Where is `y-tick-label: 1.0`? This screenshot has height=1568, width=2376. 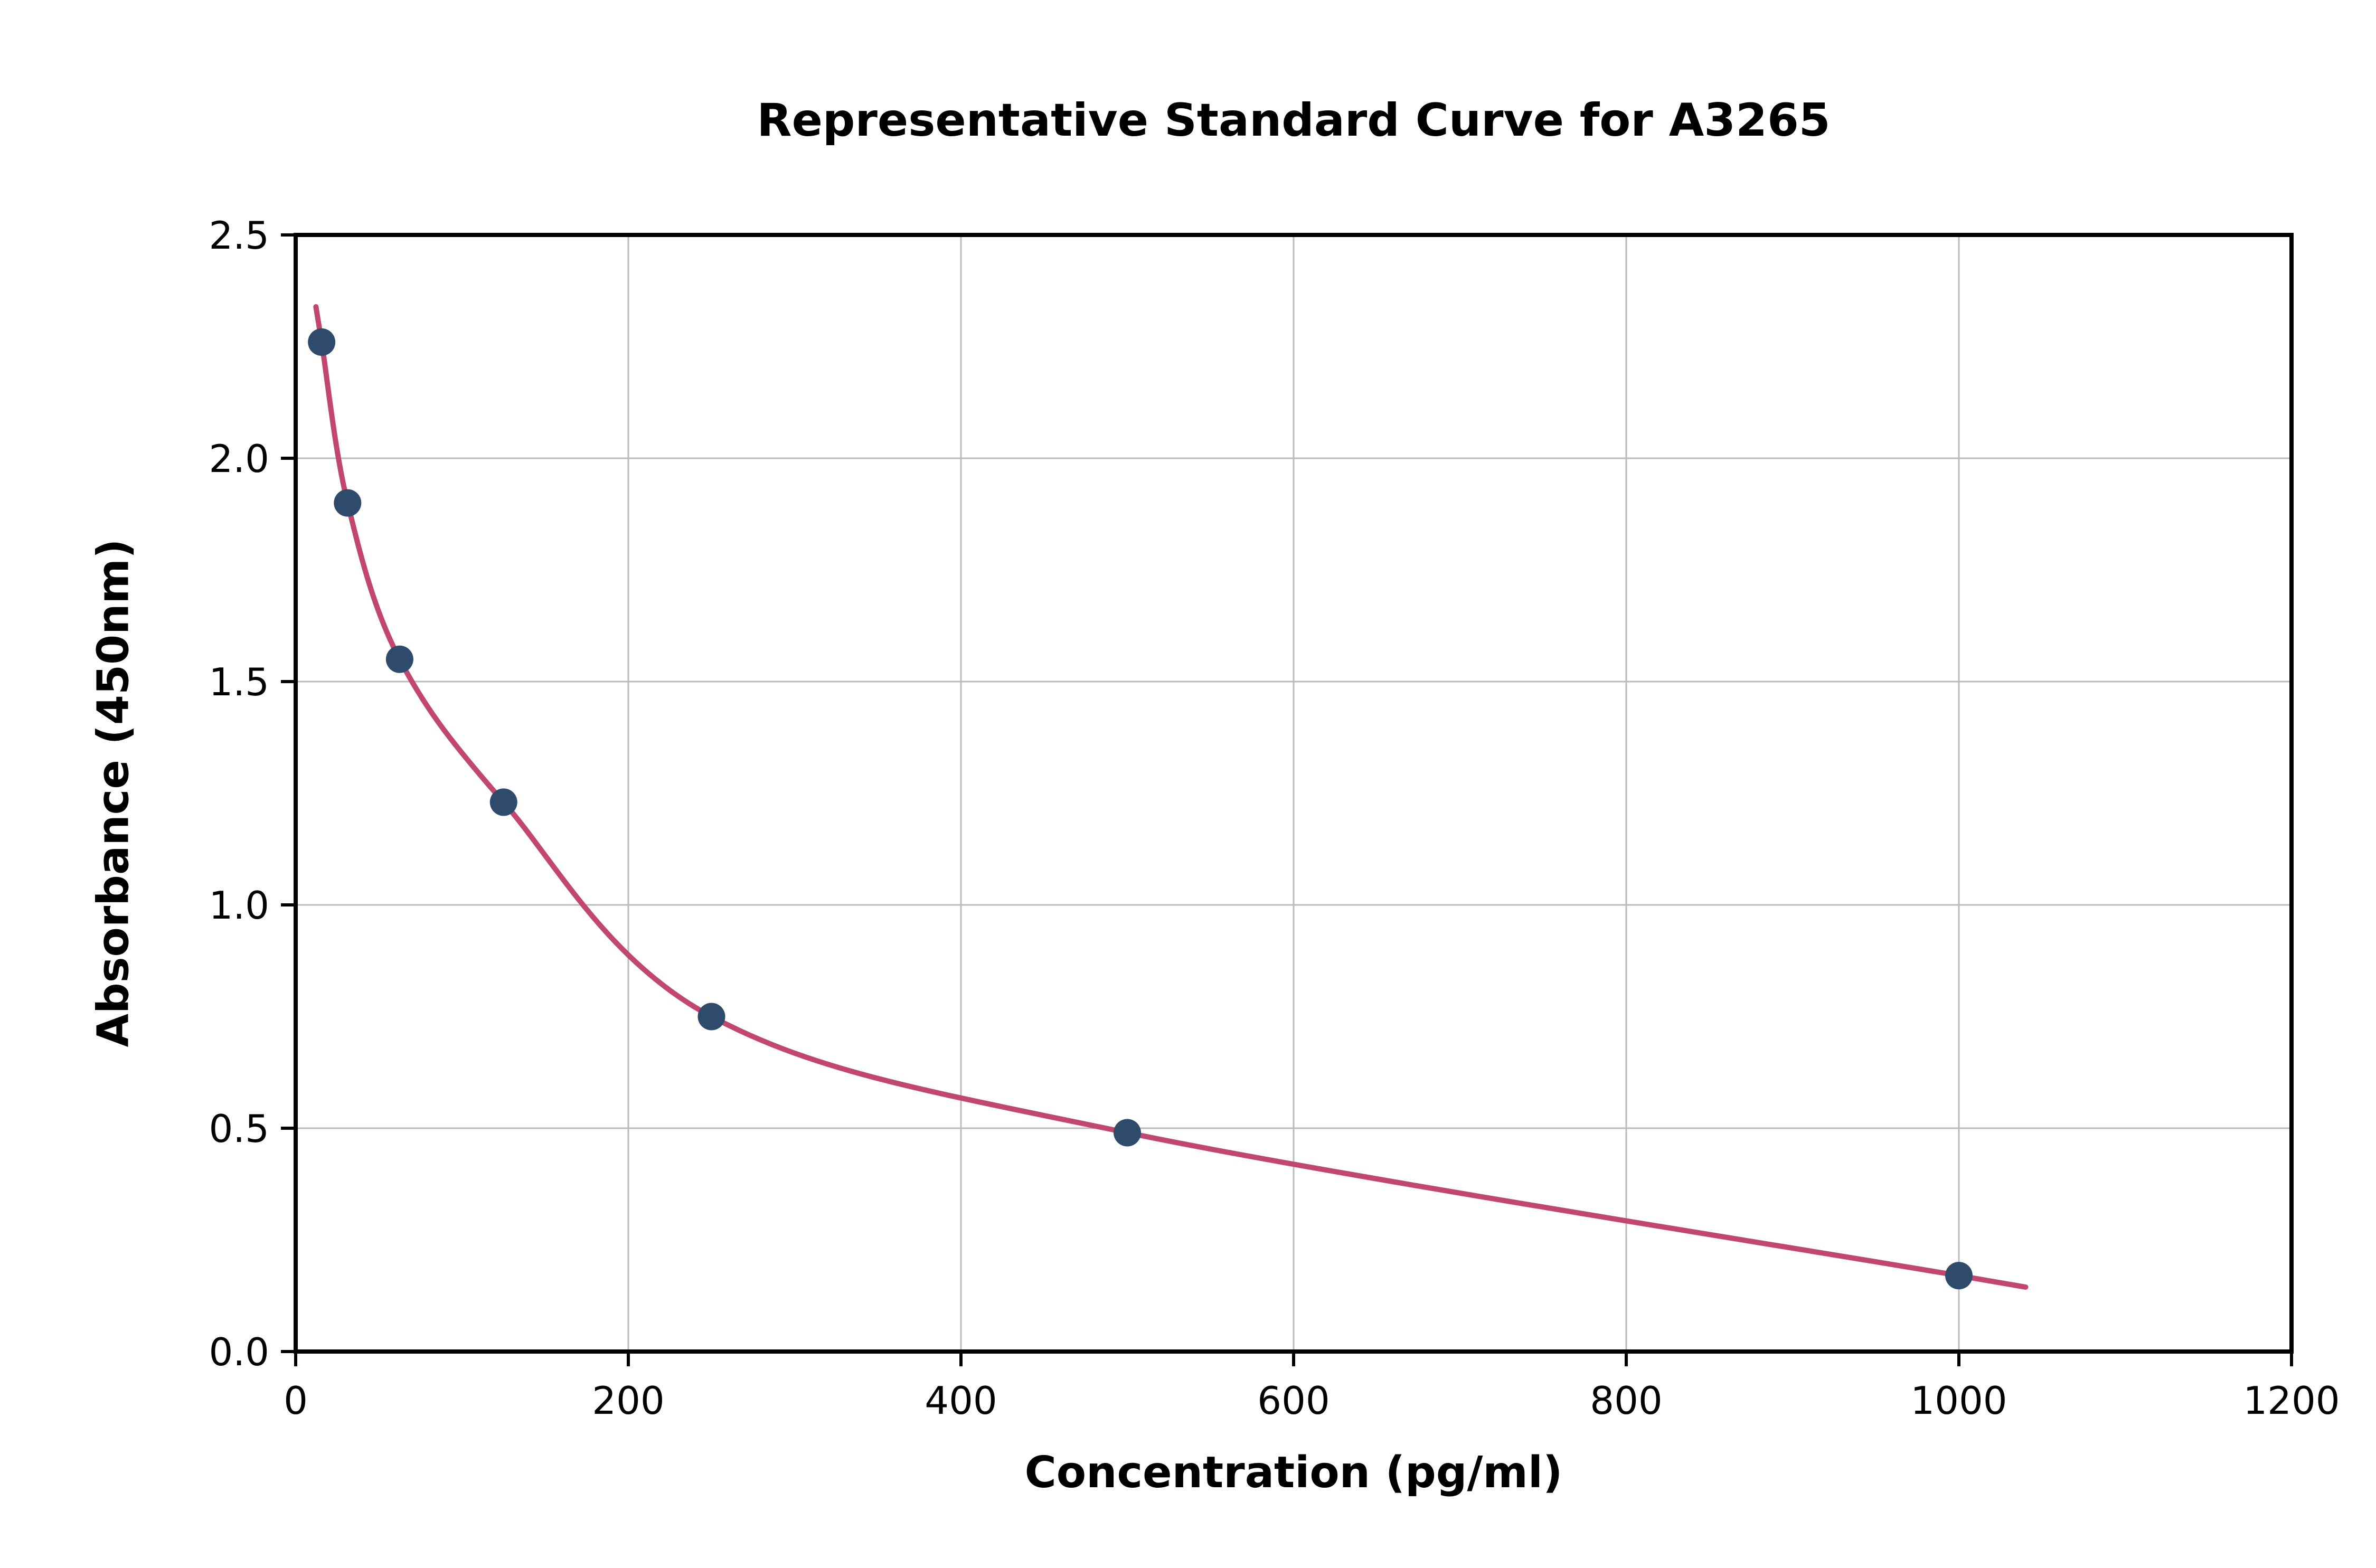 y-tick-label: 1.0 is located at coordinates (239, 905).